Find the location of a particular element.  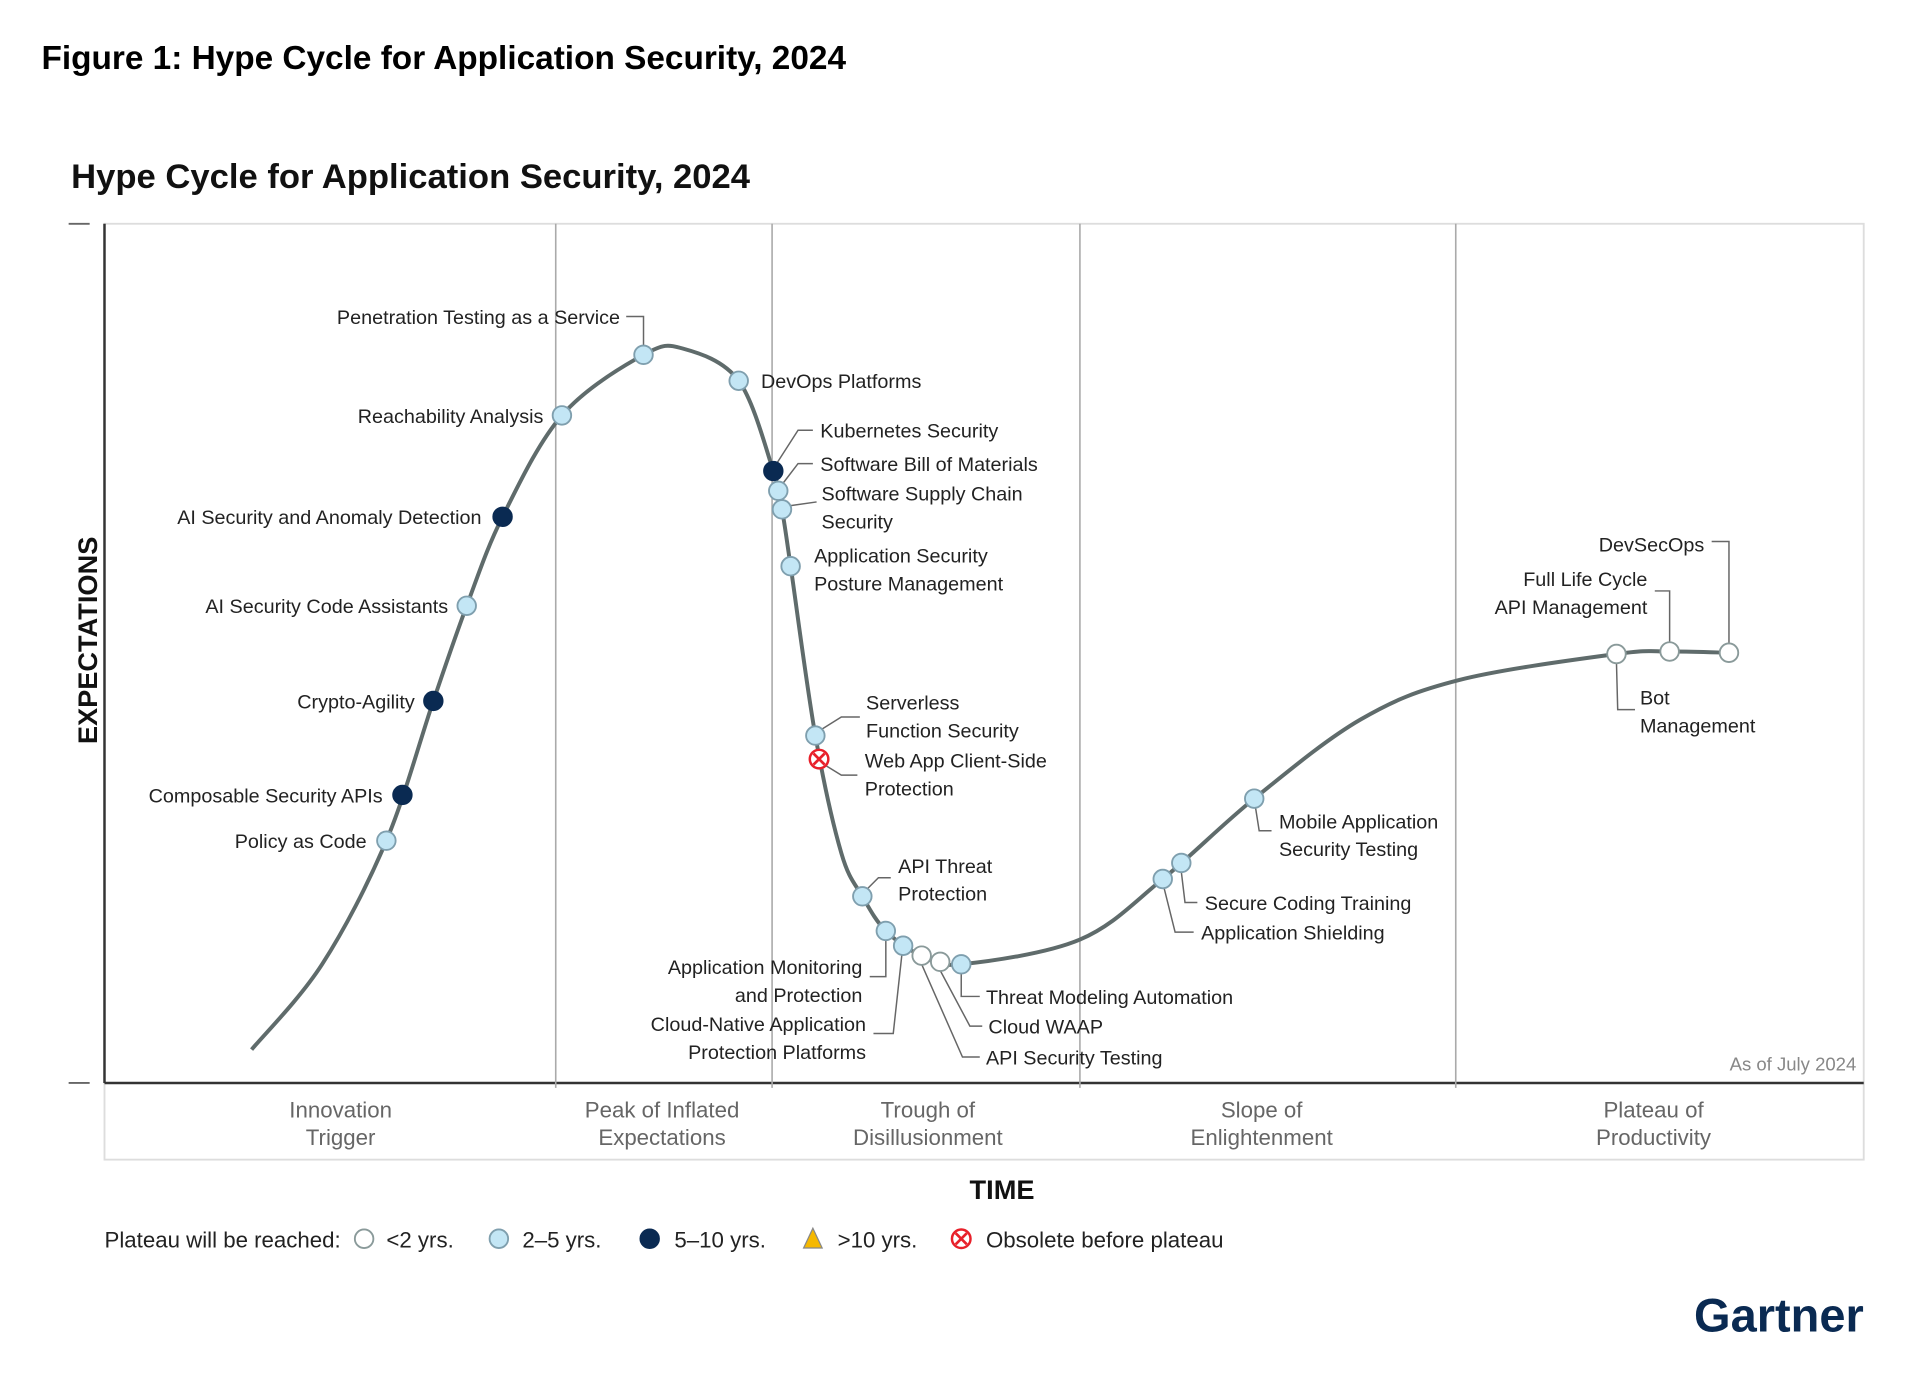

label-line: AI Security and Anomaly Detection is located at coordinates (329, 518).